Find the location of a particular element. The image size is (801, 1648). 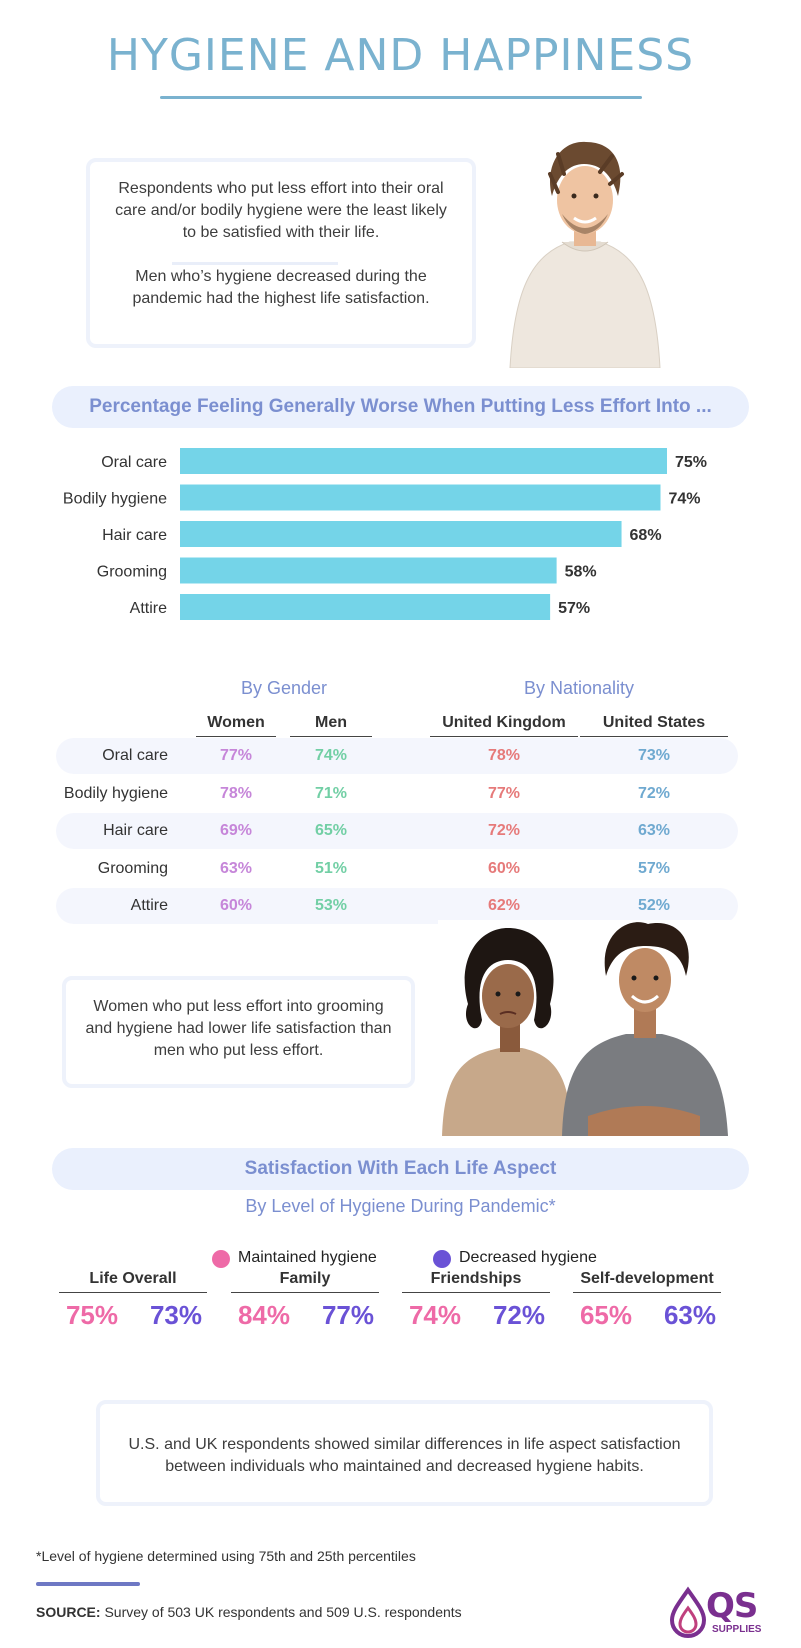

table-row-label: Hair care is located at coordinates (135, 830).